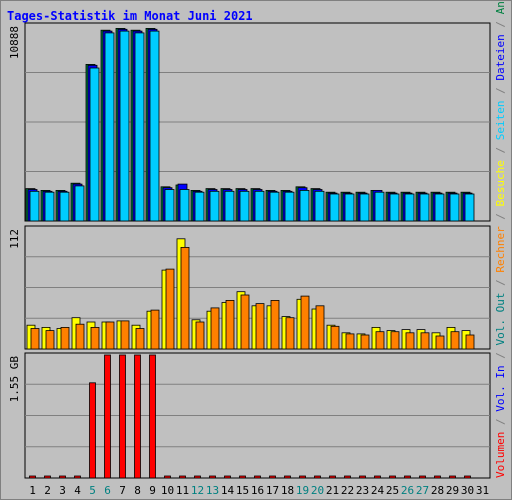  I want to click on x-tick-label: 1, so click(32, 490).